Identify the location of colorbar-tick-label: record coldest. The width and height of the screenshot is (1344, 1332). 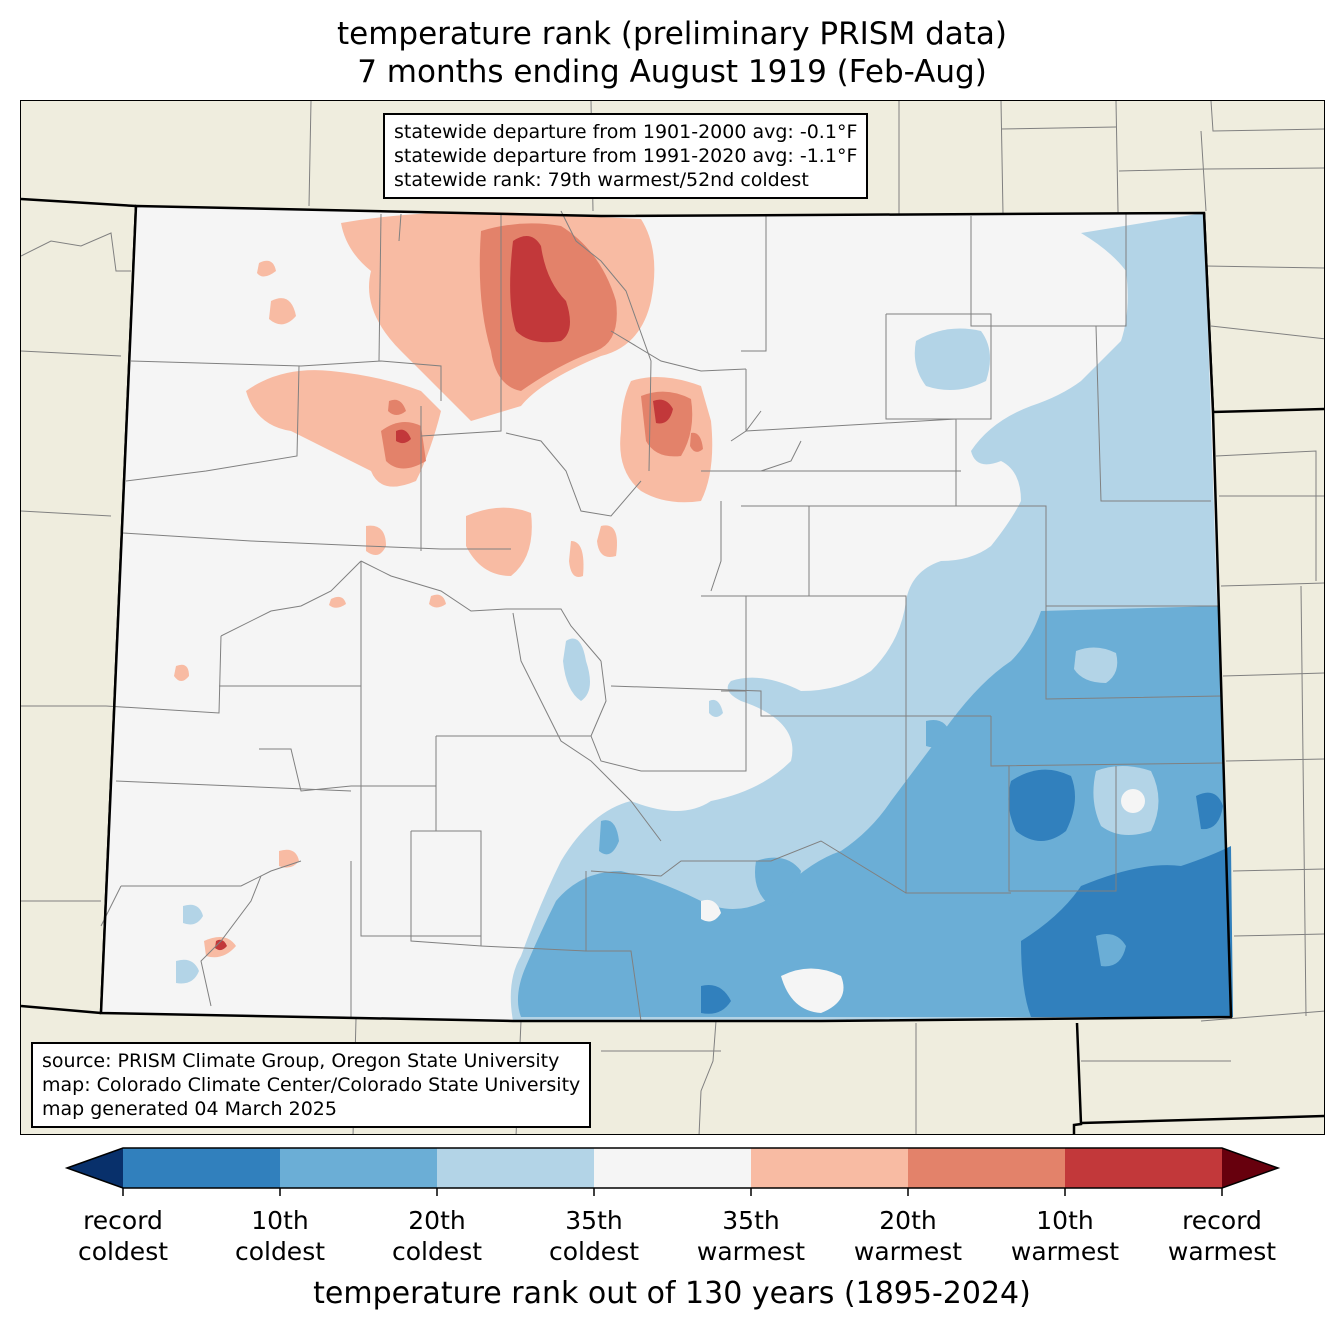
(123, 1236).